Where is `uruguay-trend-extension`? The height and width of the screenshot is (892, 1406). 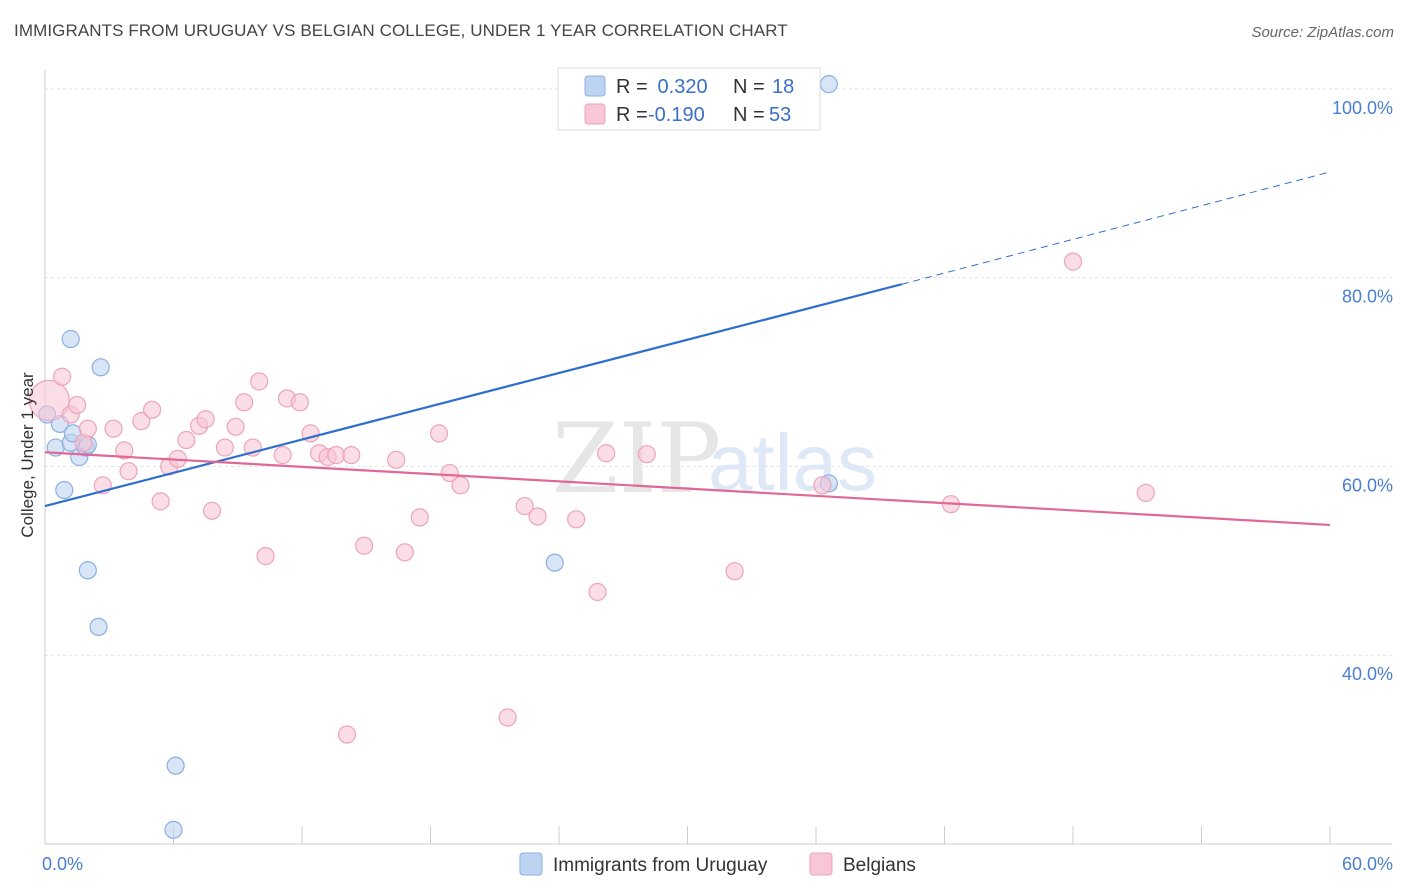
uruguay-trend-extension is located at coordinates (1116, 228).